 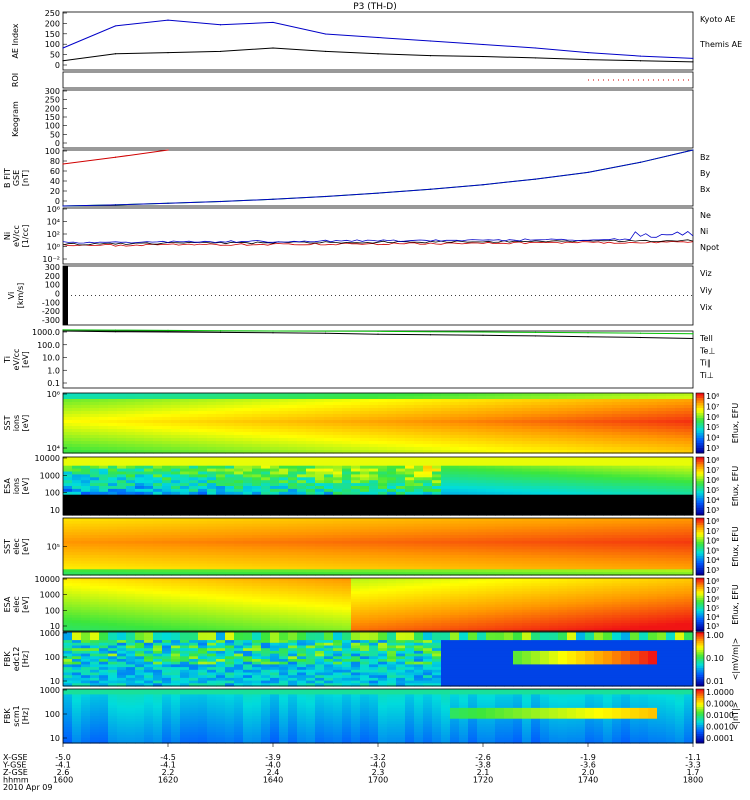 I want to click on y-tick-label: 100, so click(x=52, y=126).